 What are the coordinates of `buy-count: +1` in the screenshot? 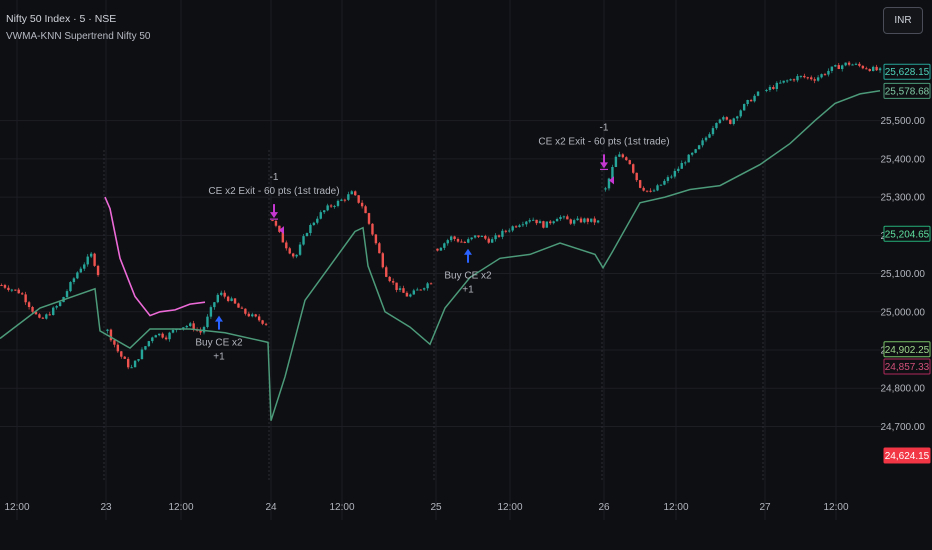 It's located at (468, 290).